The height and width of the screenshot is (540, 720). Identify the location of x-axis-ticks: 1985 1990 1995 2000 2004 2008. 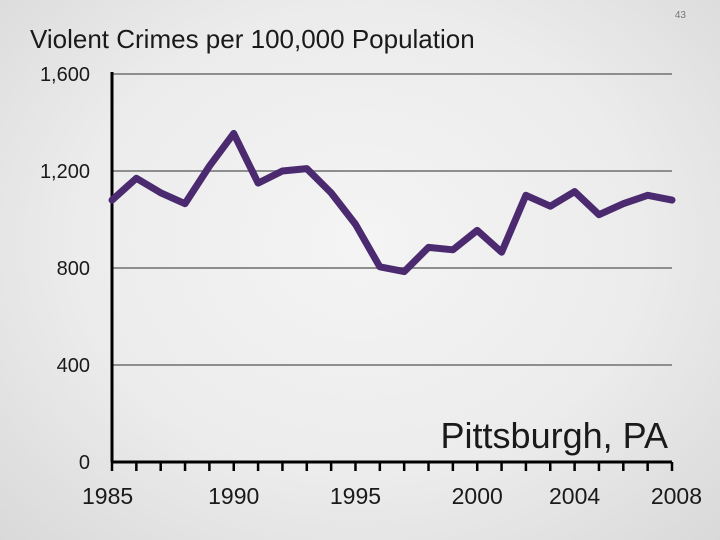
(392, 496).